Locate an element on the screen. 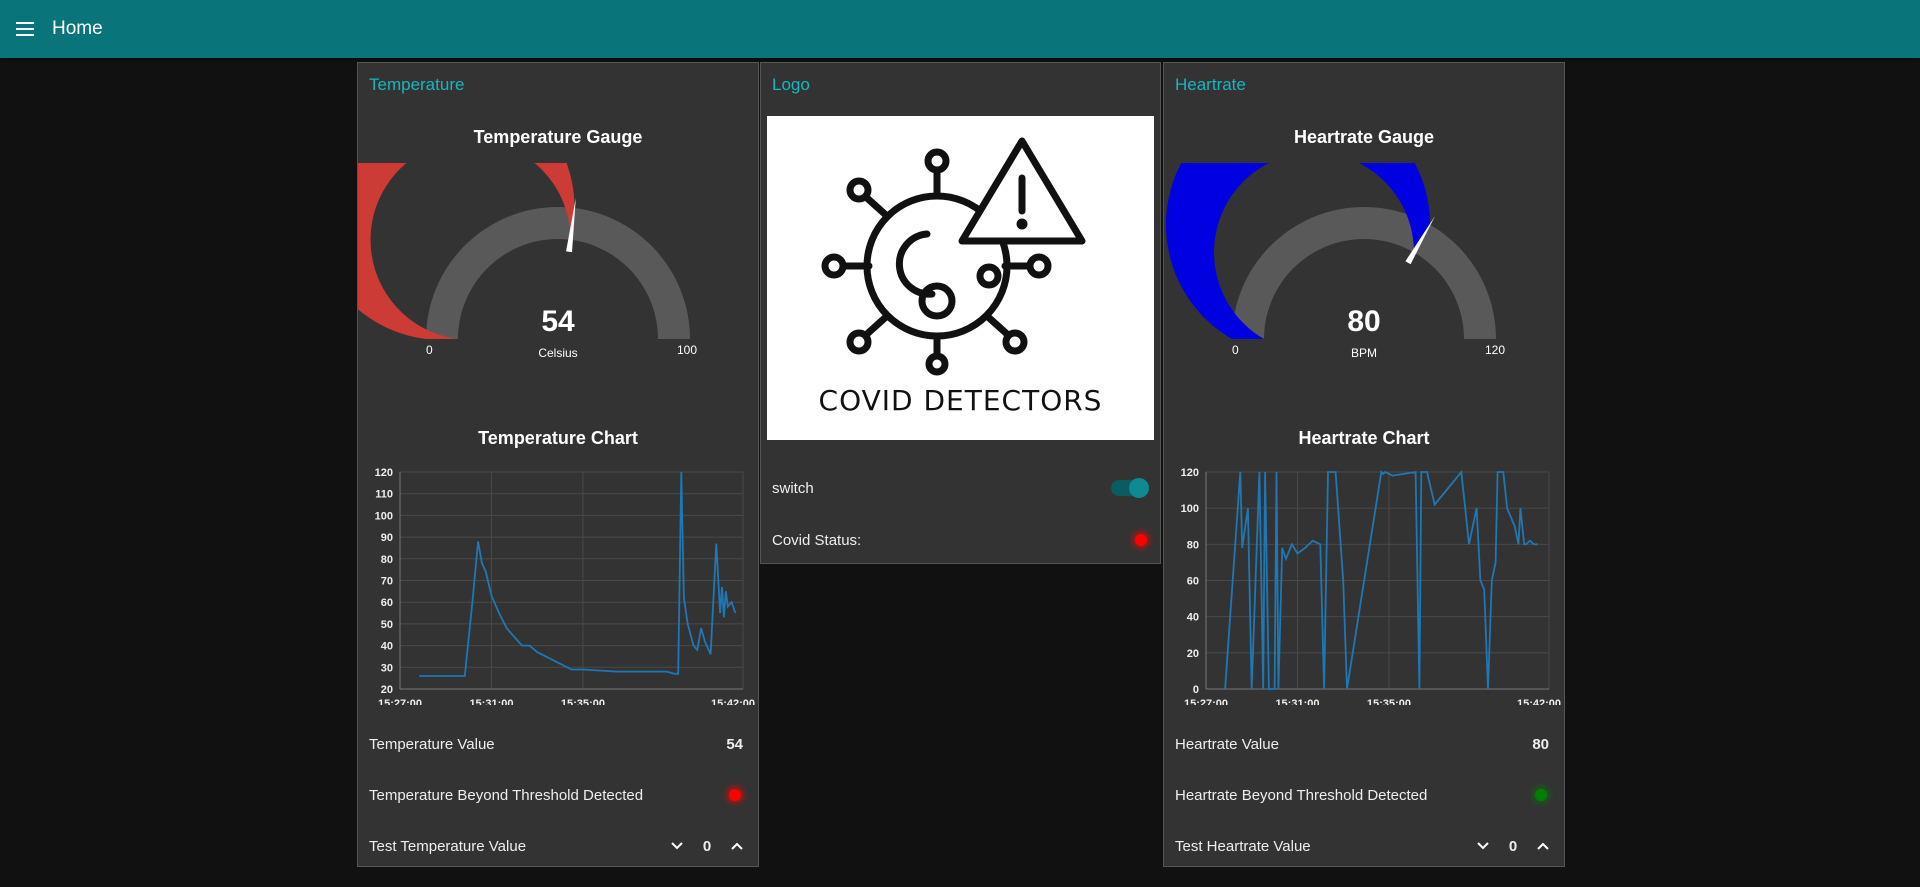  y-tick-label: 30 is located at coordinates (387, 668).